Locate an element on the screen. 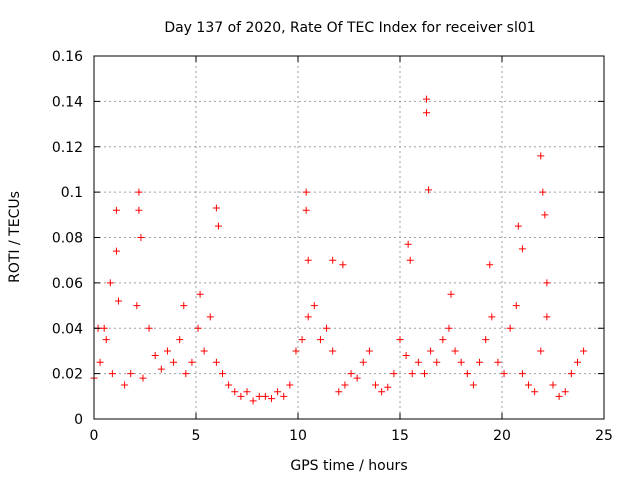 This screenshot has height=480, width=640. x-tick-label: 20 is located at coordinates (502, 436).